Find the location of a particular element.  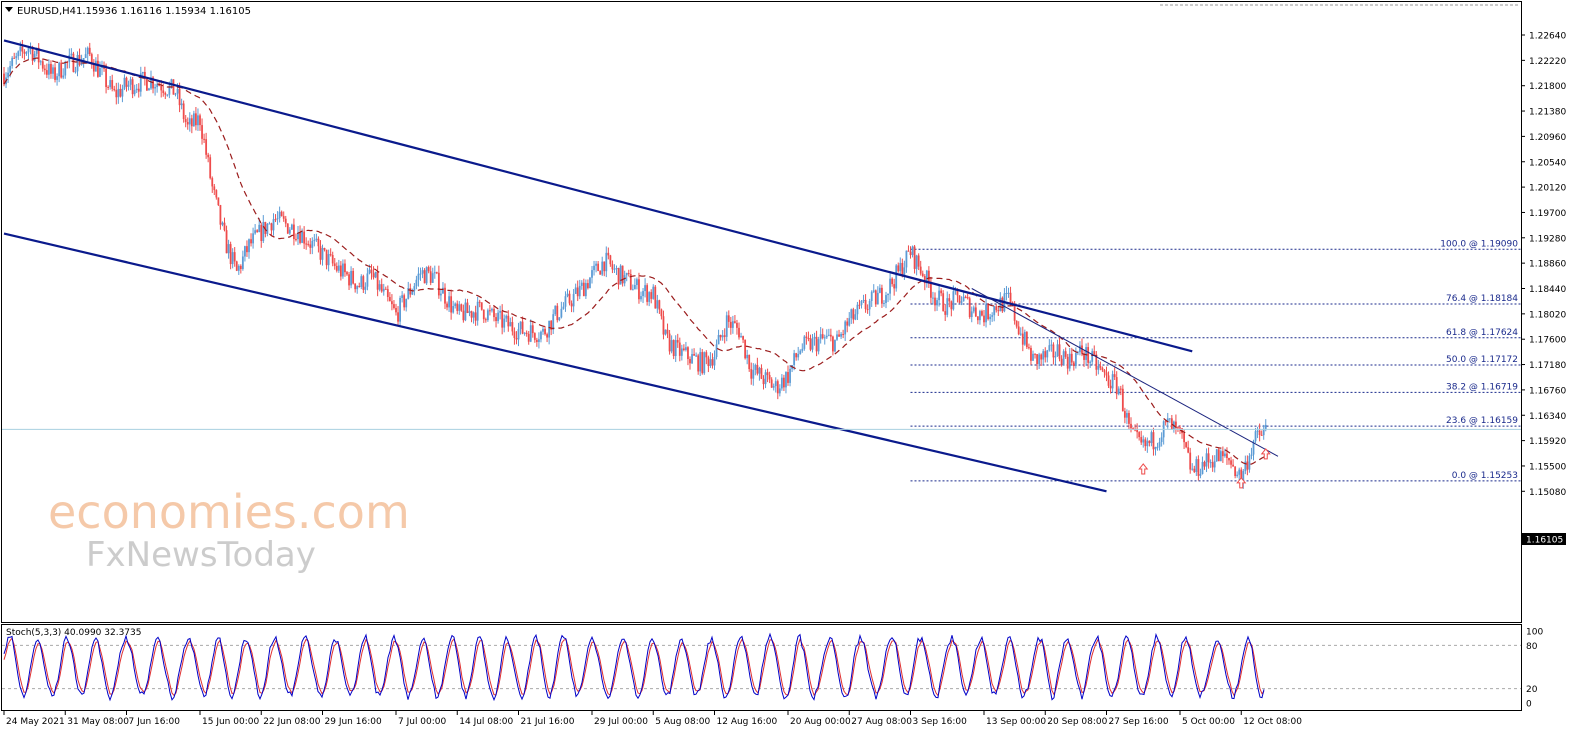

stoch-tick-label: 0 is located at coordinates (1529, 705).